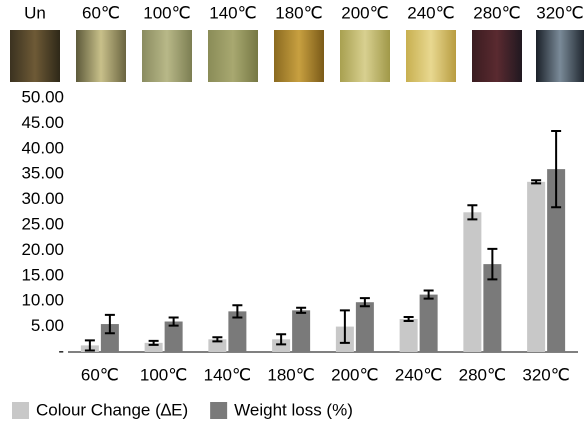 The height and width of the screenshot is (428, 587). Describe the element at coordinates (298, 12) in the screenshot. I see `swatch-label: 180℃` at that location.